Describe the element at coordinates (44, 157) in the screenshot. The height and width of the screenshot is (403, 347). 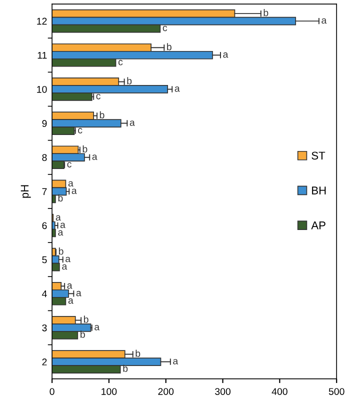
I see `y-tick-label: 8` at that location.